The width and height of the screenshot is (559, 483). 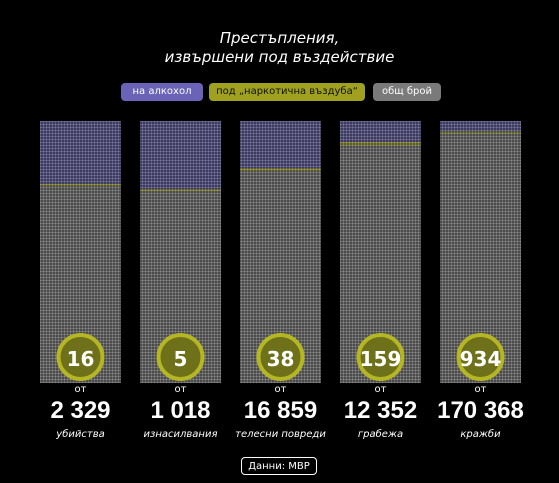 What do you see at coordinates (79, 434) in the screenshot?
I see `category-label: убийства` at bounding box center [79, 434].